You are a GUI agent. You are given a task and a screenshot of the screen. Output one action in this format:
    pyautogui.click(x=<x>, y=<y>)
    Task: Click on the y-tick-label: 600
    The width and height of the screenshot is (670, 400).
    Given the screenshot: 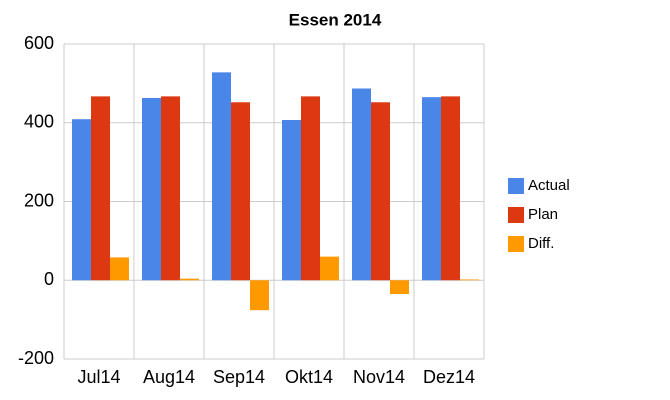 What is the action you would take?
    pyautogui.click(x=39, y=43)
    